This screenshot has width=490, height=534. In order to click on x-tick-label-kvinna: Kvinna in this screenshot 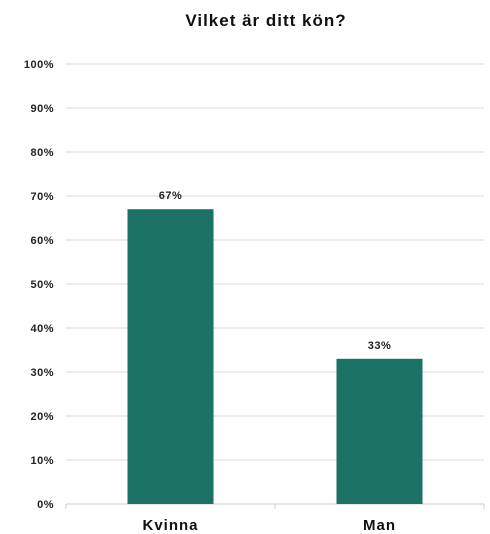, I will do `click(170, 525)`.